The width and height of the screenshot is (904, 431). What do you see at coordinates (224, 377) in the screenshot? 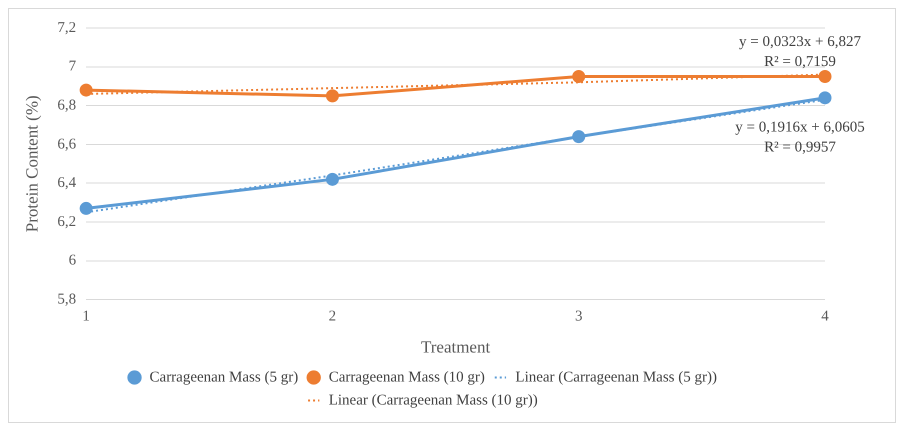
I see `legend-label: Carrageenan Mass (5 gr)` at bounding box center [224, 377].